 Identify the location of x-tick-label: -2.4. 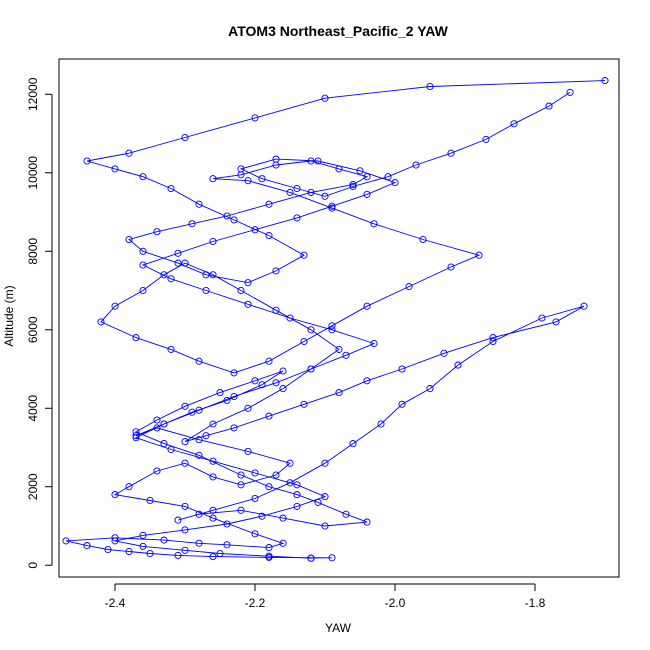
(115, 603).